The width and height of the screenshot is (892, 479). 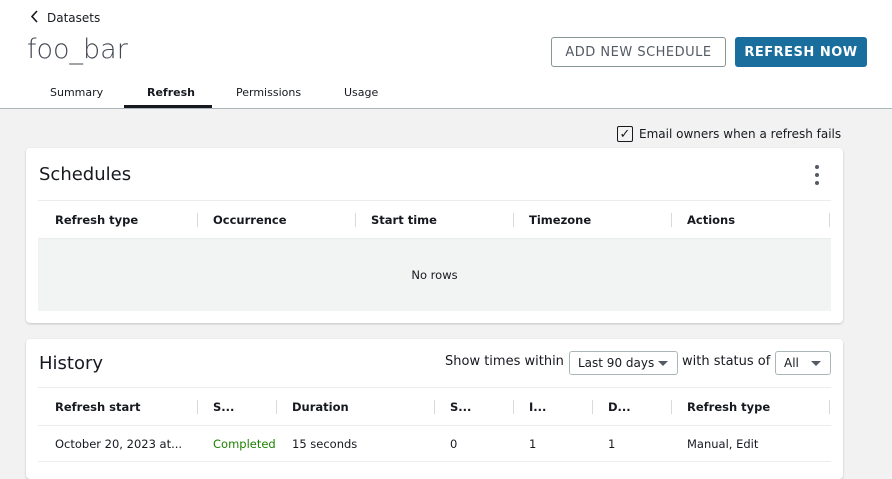 What do you see at coordinates (404, 220) in the screenshot?
I see `column-header: Start time` at bounding box center [404, 220].